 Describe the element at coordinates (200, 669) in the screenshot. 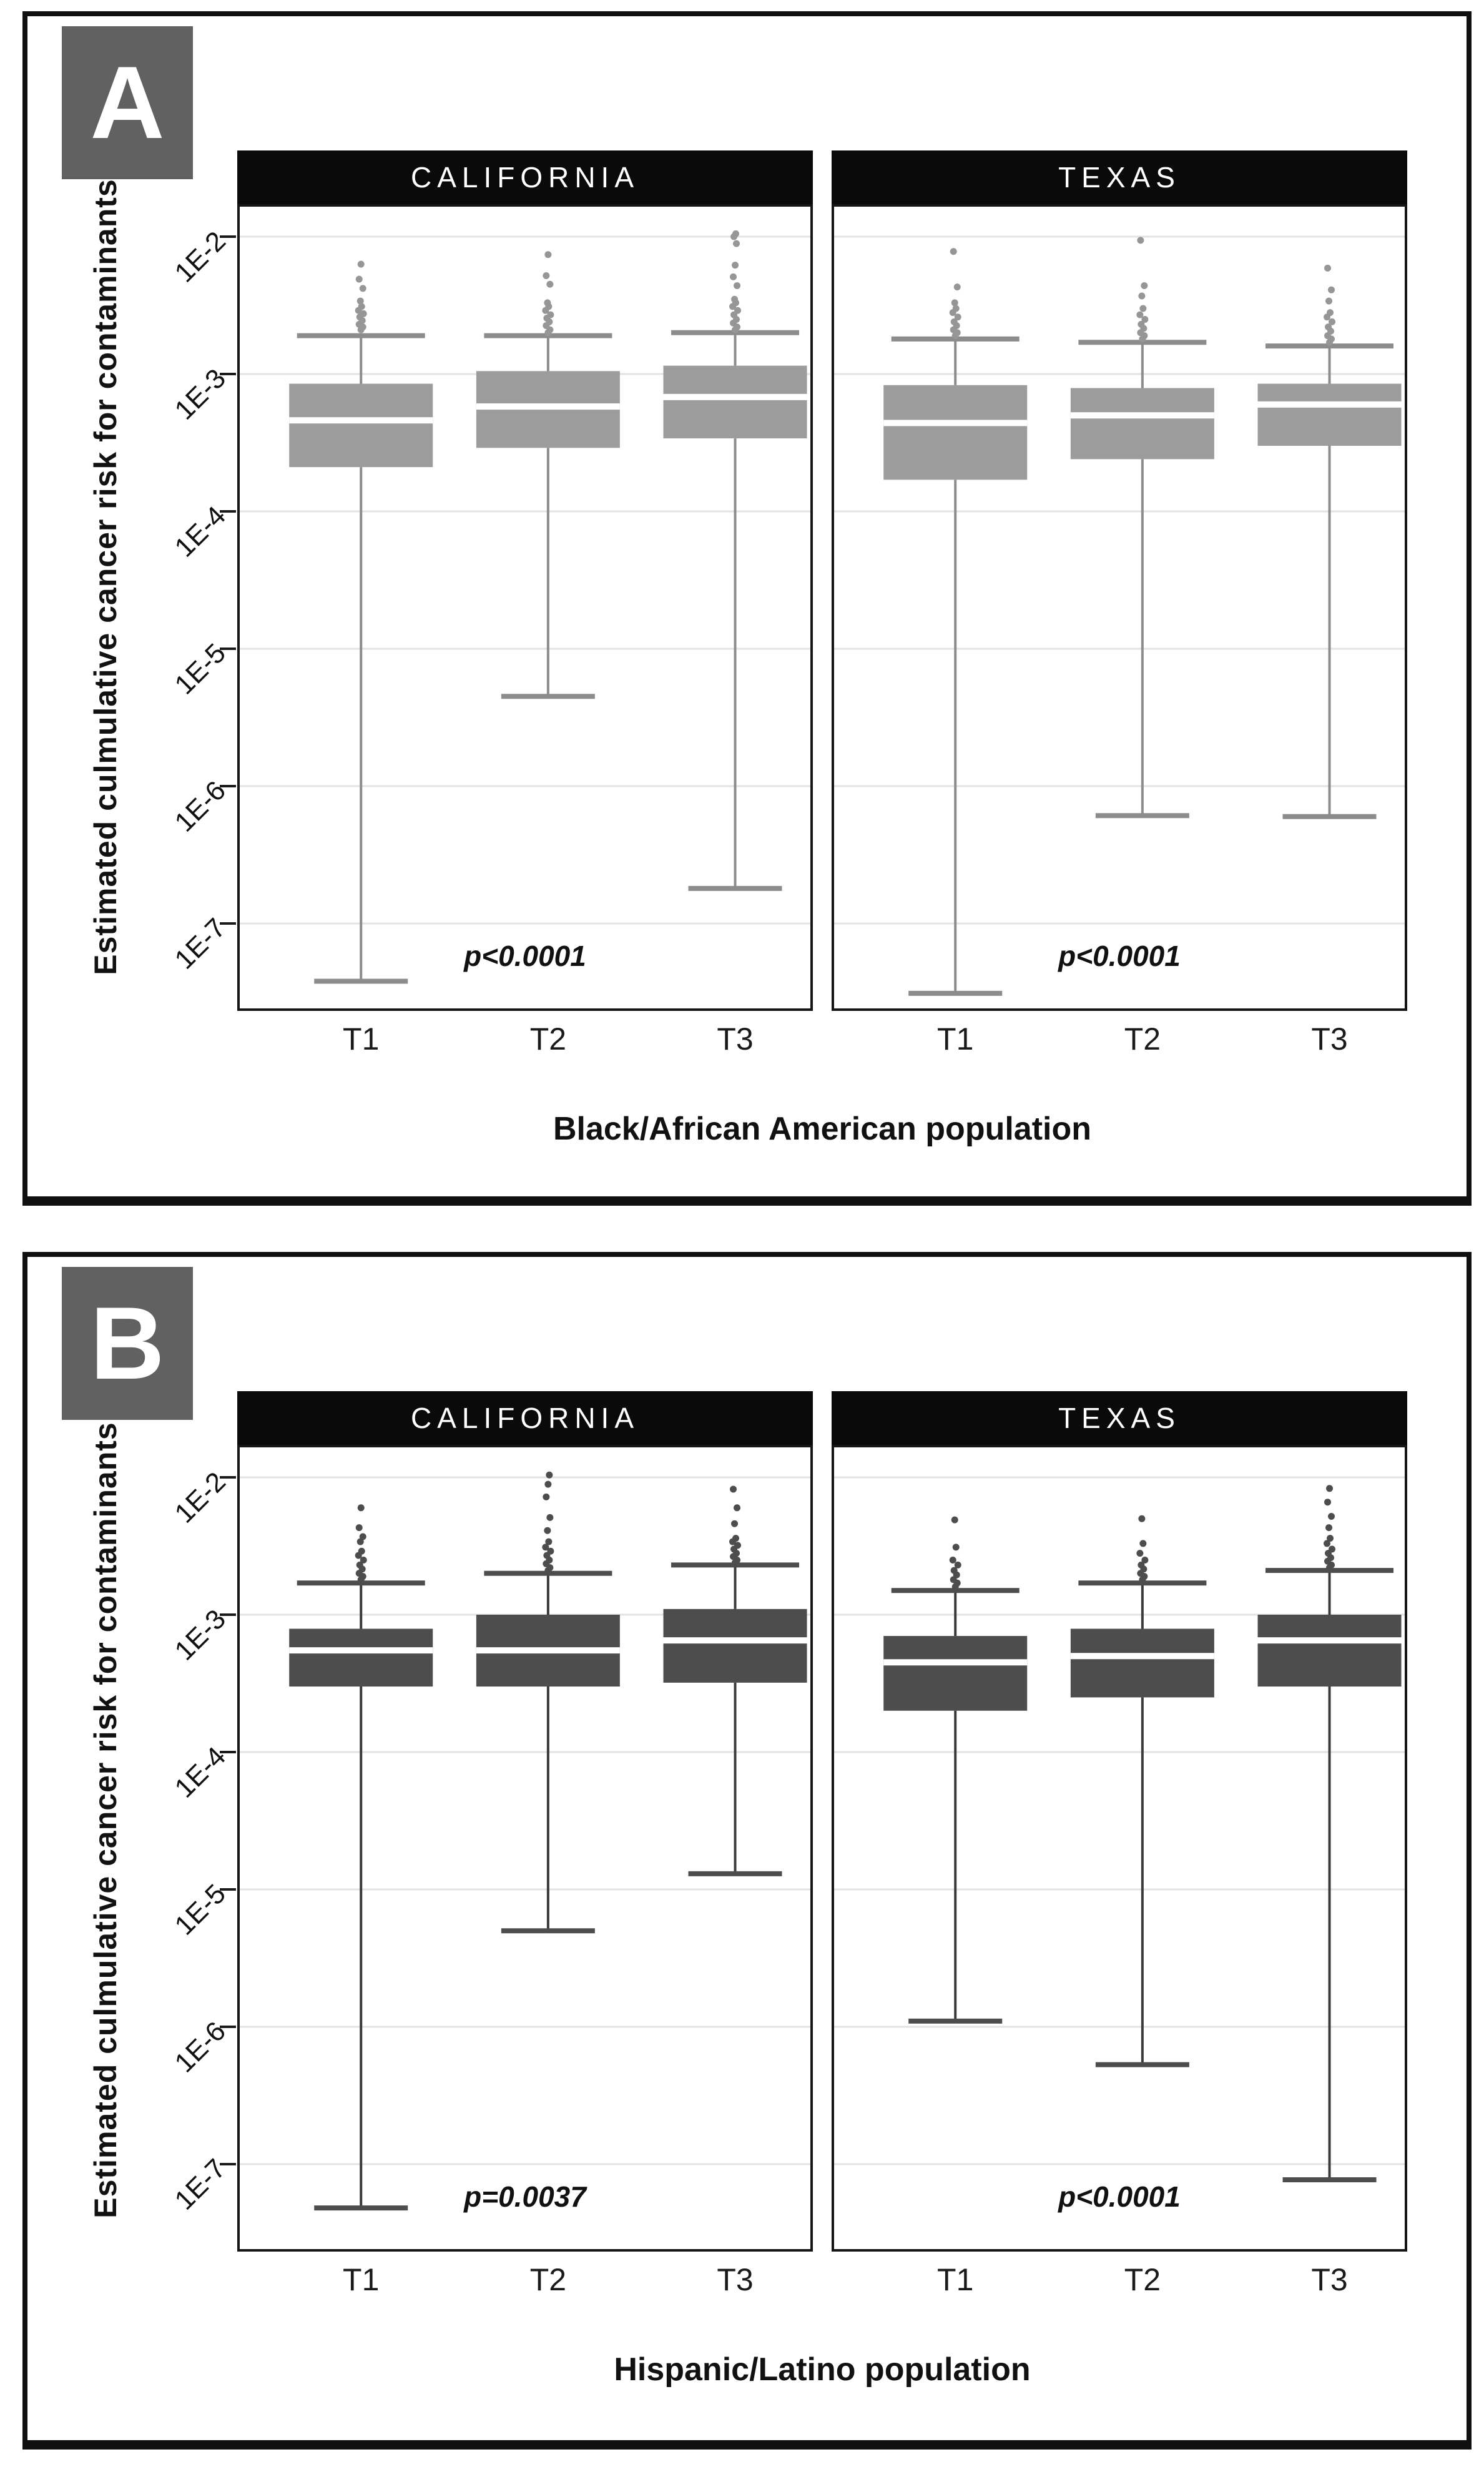

I see `y-tick-label: 1E-5` at that location.